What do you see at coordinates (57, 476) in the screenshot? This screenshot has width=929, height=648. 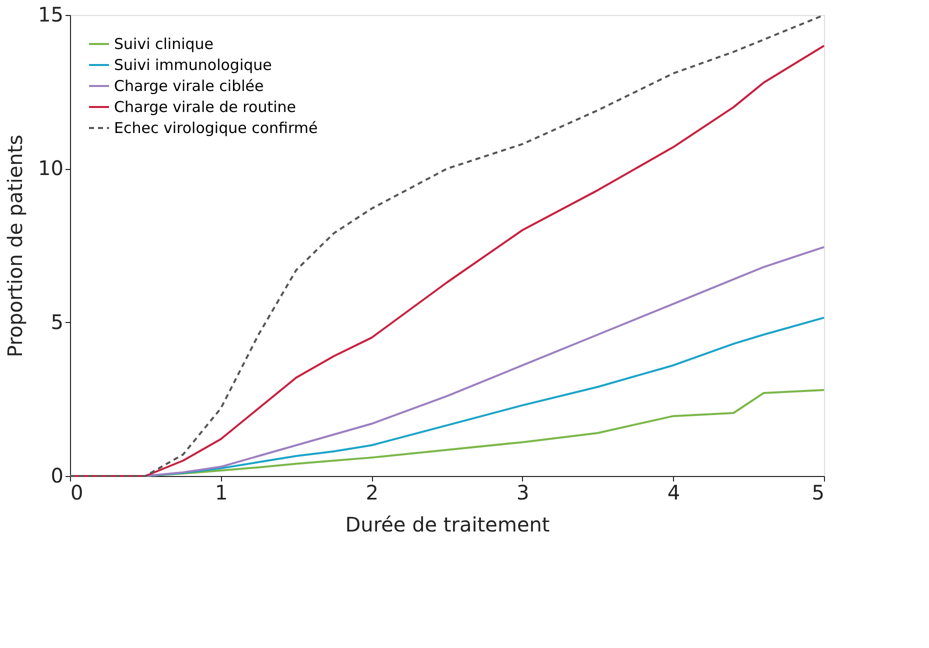 I see `y-tick-label: 0` at bounding box center [57, 476].